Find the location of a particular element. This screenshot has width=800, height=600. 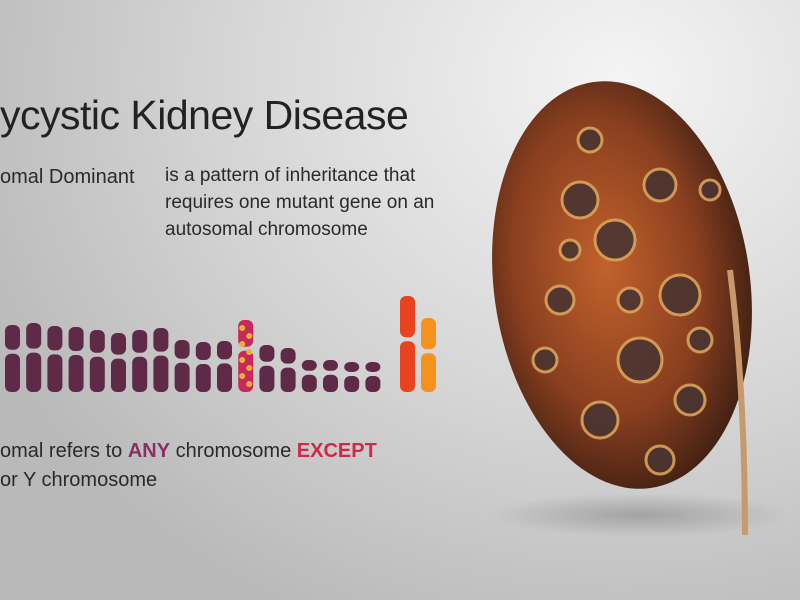

chromosome-row is located at coordinates (220, 344).